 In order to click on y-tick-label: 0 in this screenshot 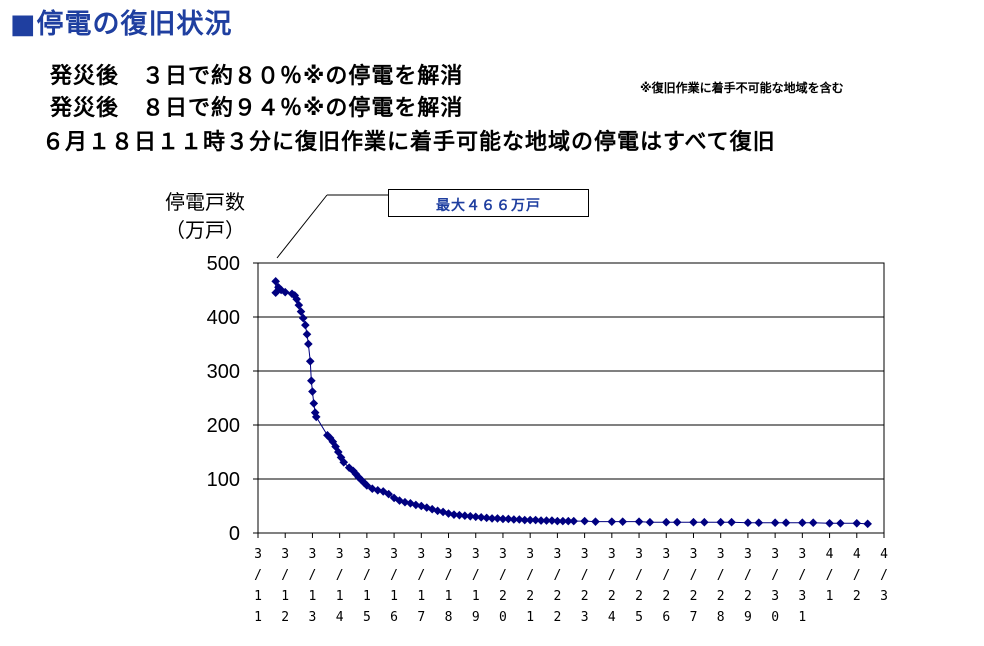, I will do `click(234, 534)`.